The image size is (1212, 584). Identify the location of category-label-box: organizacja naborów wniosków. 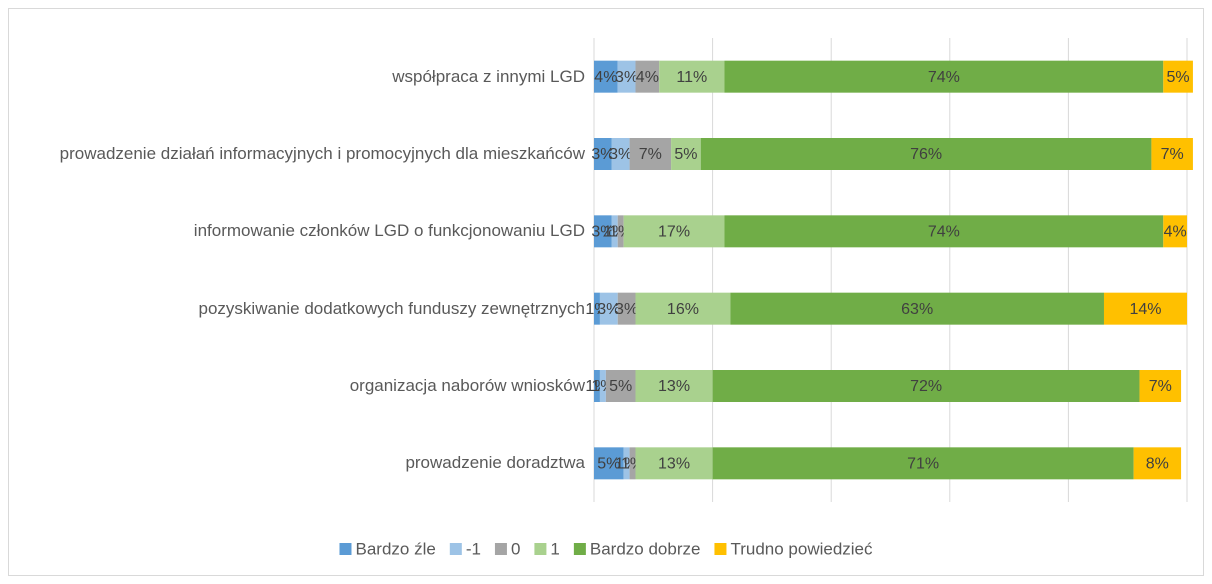
(295, 386).